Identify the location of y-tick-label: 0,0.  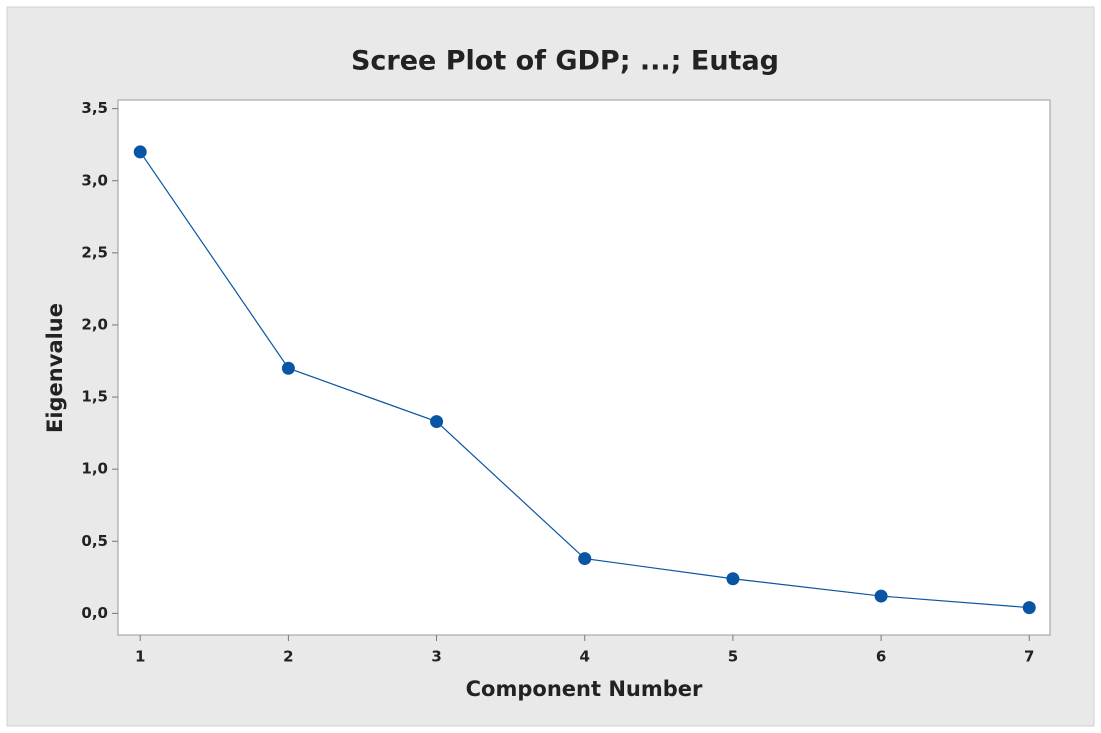
(94, 613).